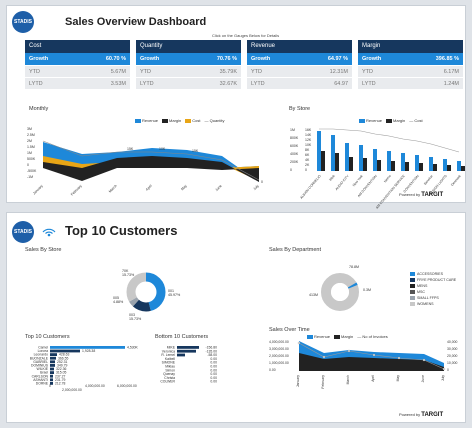 The width and height of the screenshot is (472, 428). Describe the element at coordinates (64, 355) in the screenshot. I see `customer-value: 428.63` at that location.